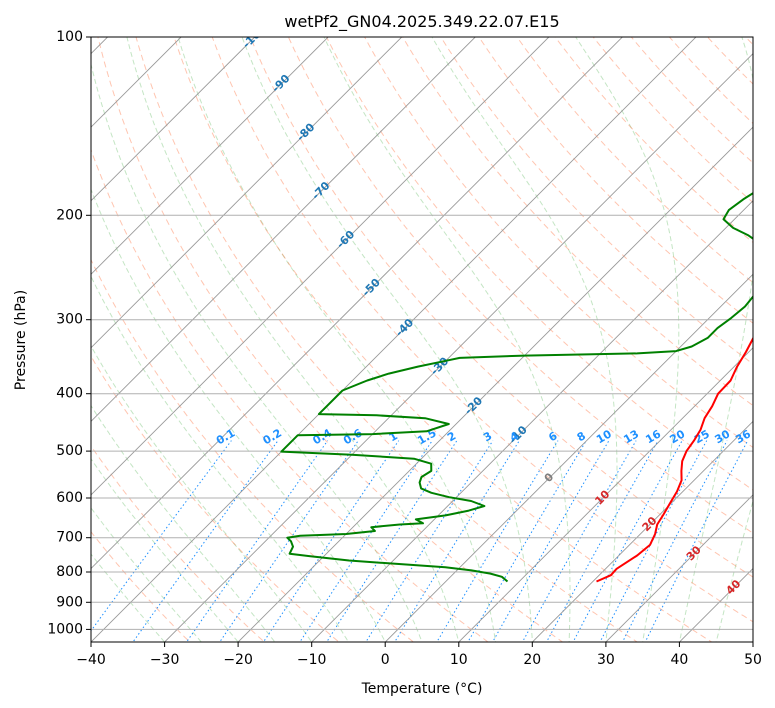 The width and height of the screenshot is (775, 708). I want to click on x-axis-ticks: −40 −30 −20 −10 0 10 20 30 40 50, so click(419, 655).